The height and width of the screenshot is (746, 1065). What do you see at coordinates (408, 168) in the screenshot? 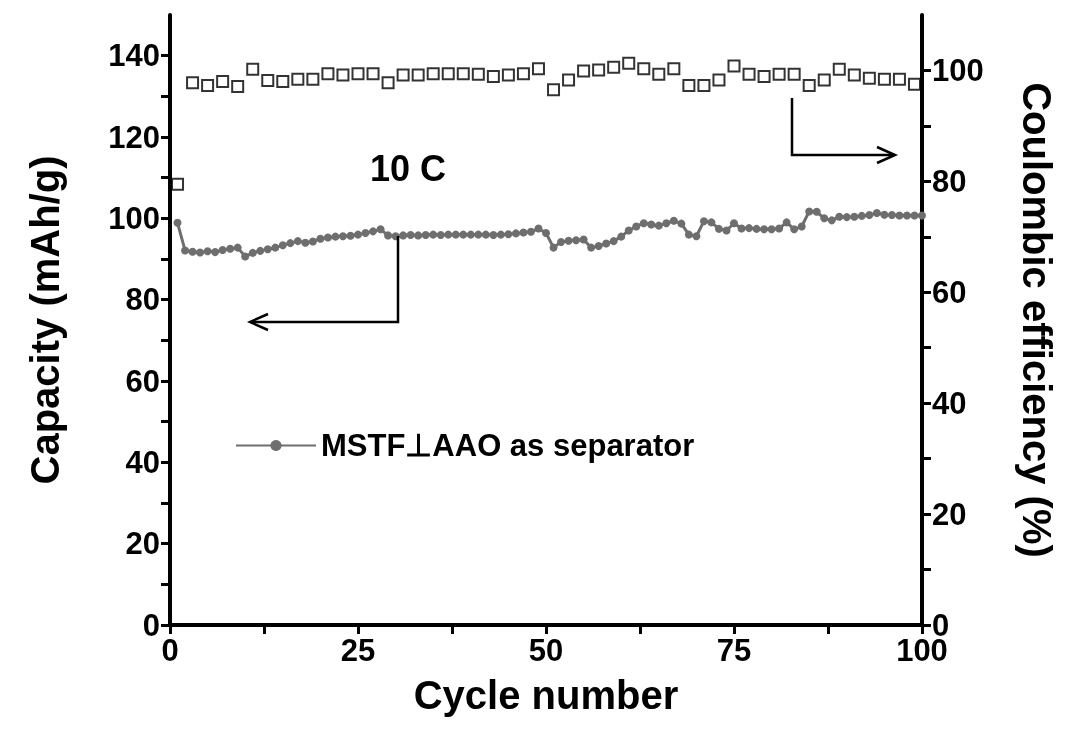
I see `annotation: 10 C` at bounding box center [408, 168].